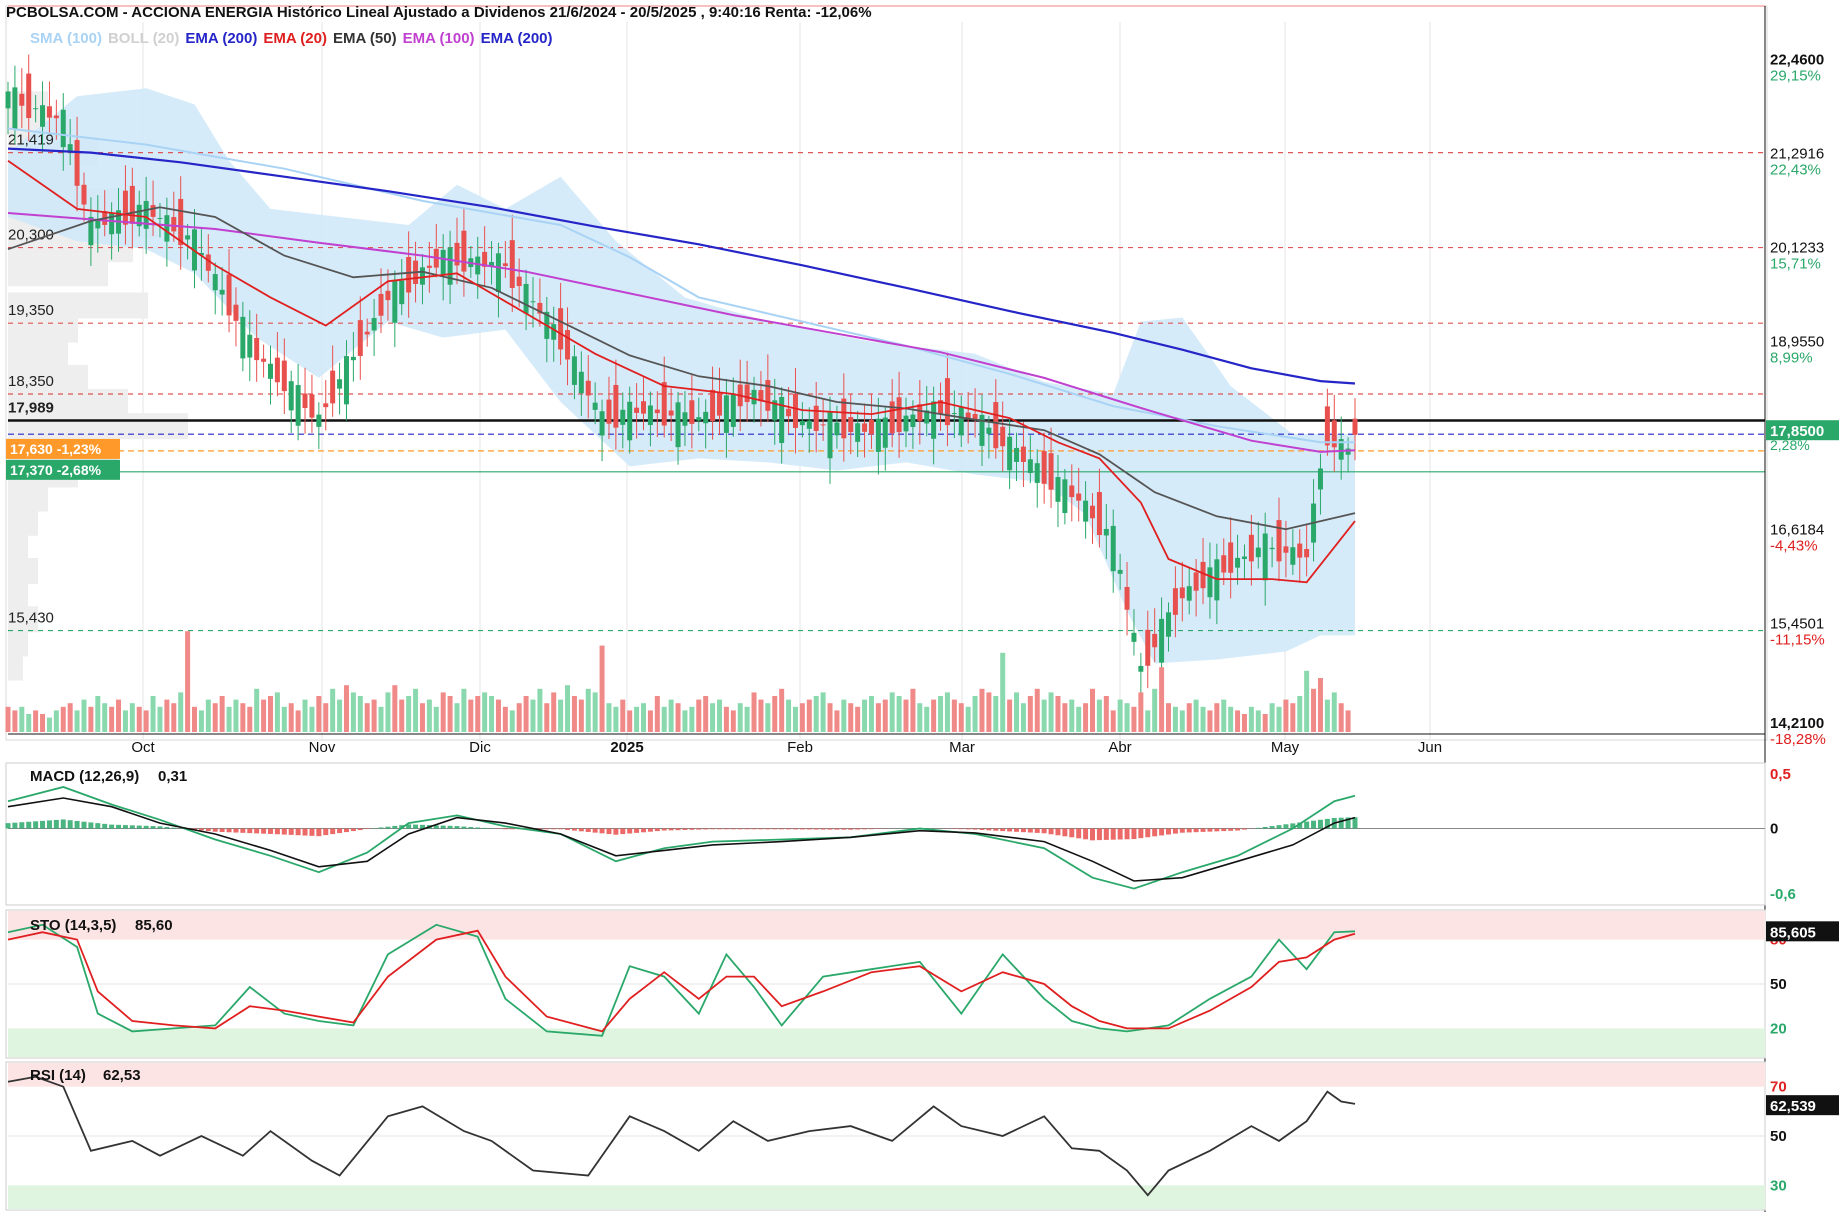 The width and height of the screenshot is (1839, 1219). I want to click on level-label: 19,350, so click(31, 310).